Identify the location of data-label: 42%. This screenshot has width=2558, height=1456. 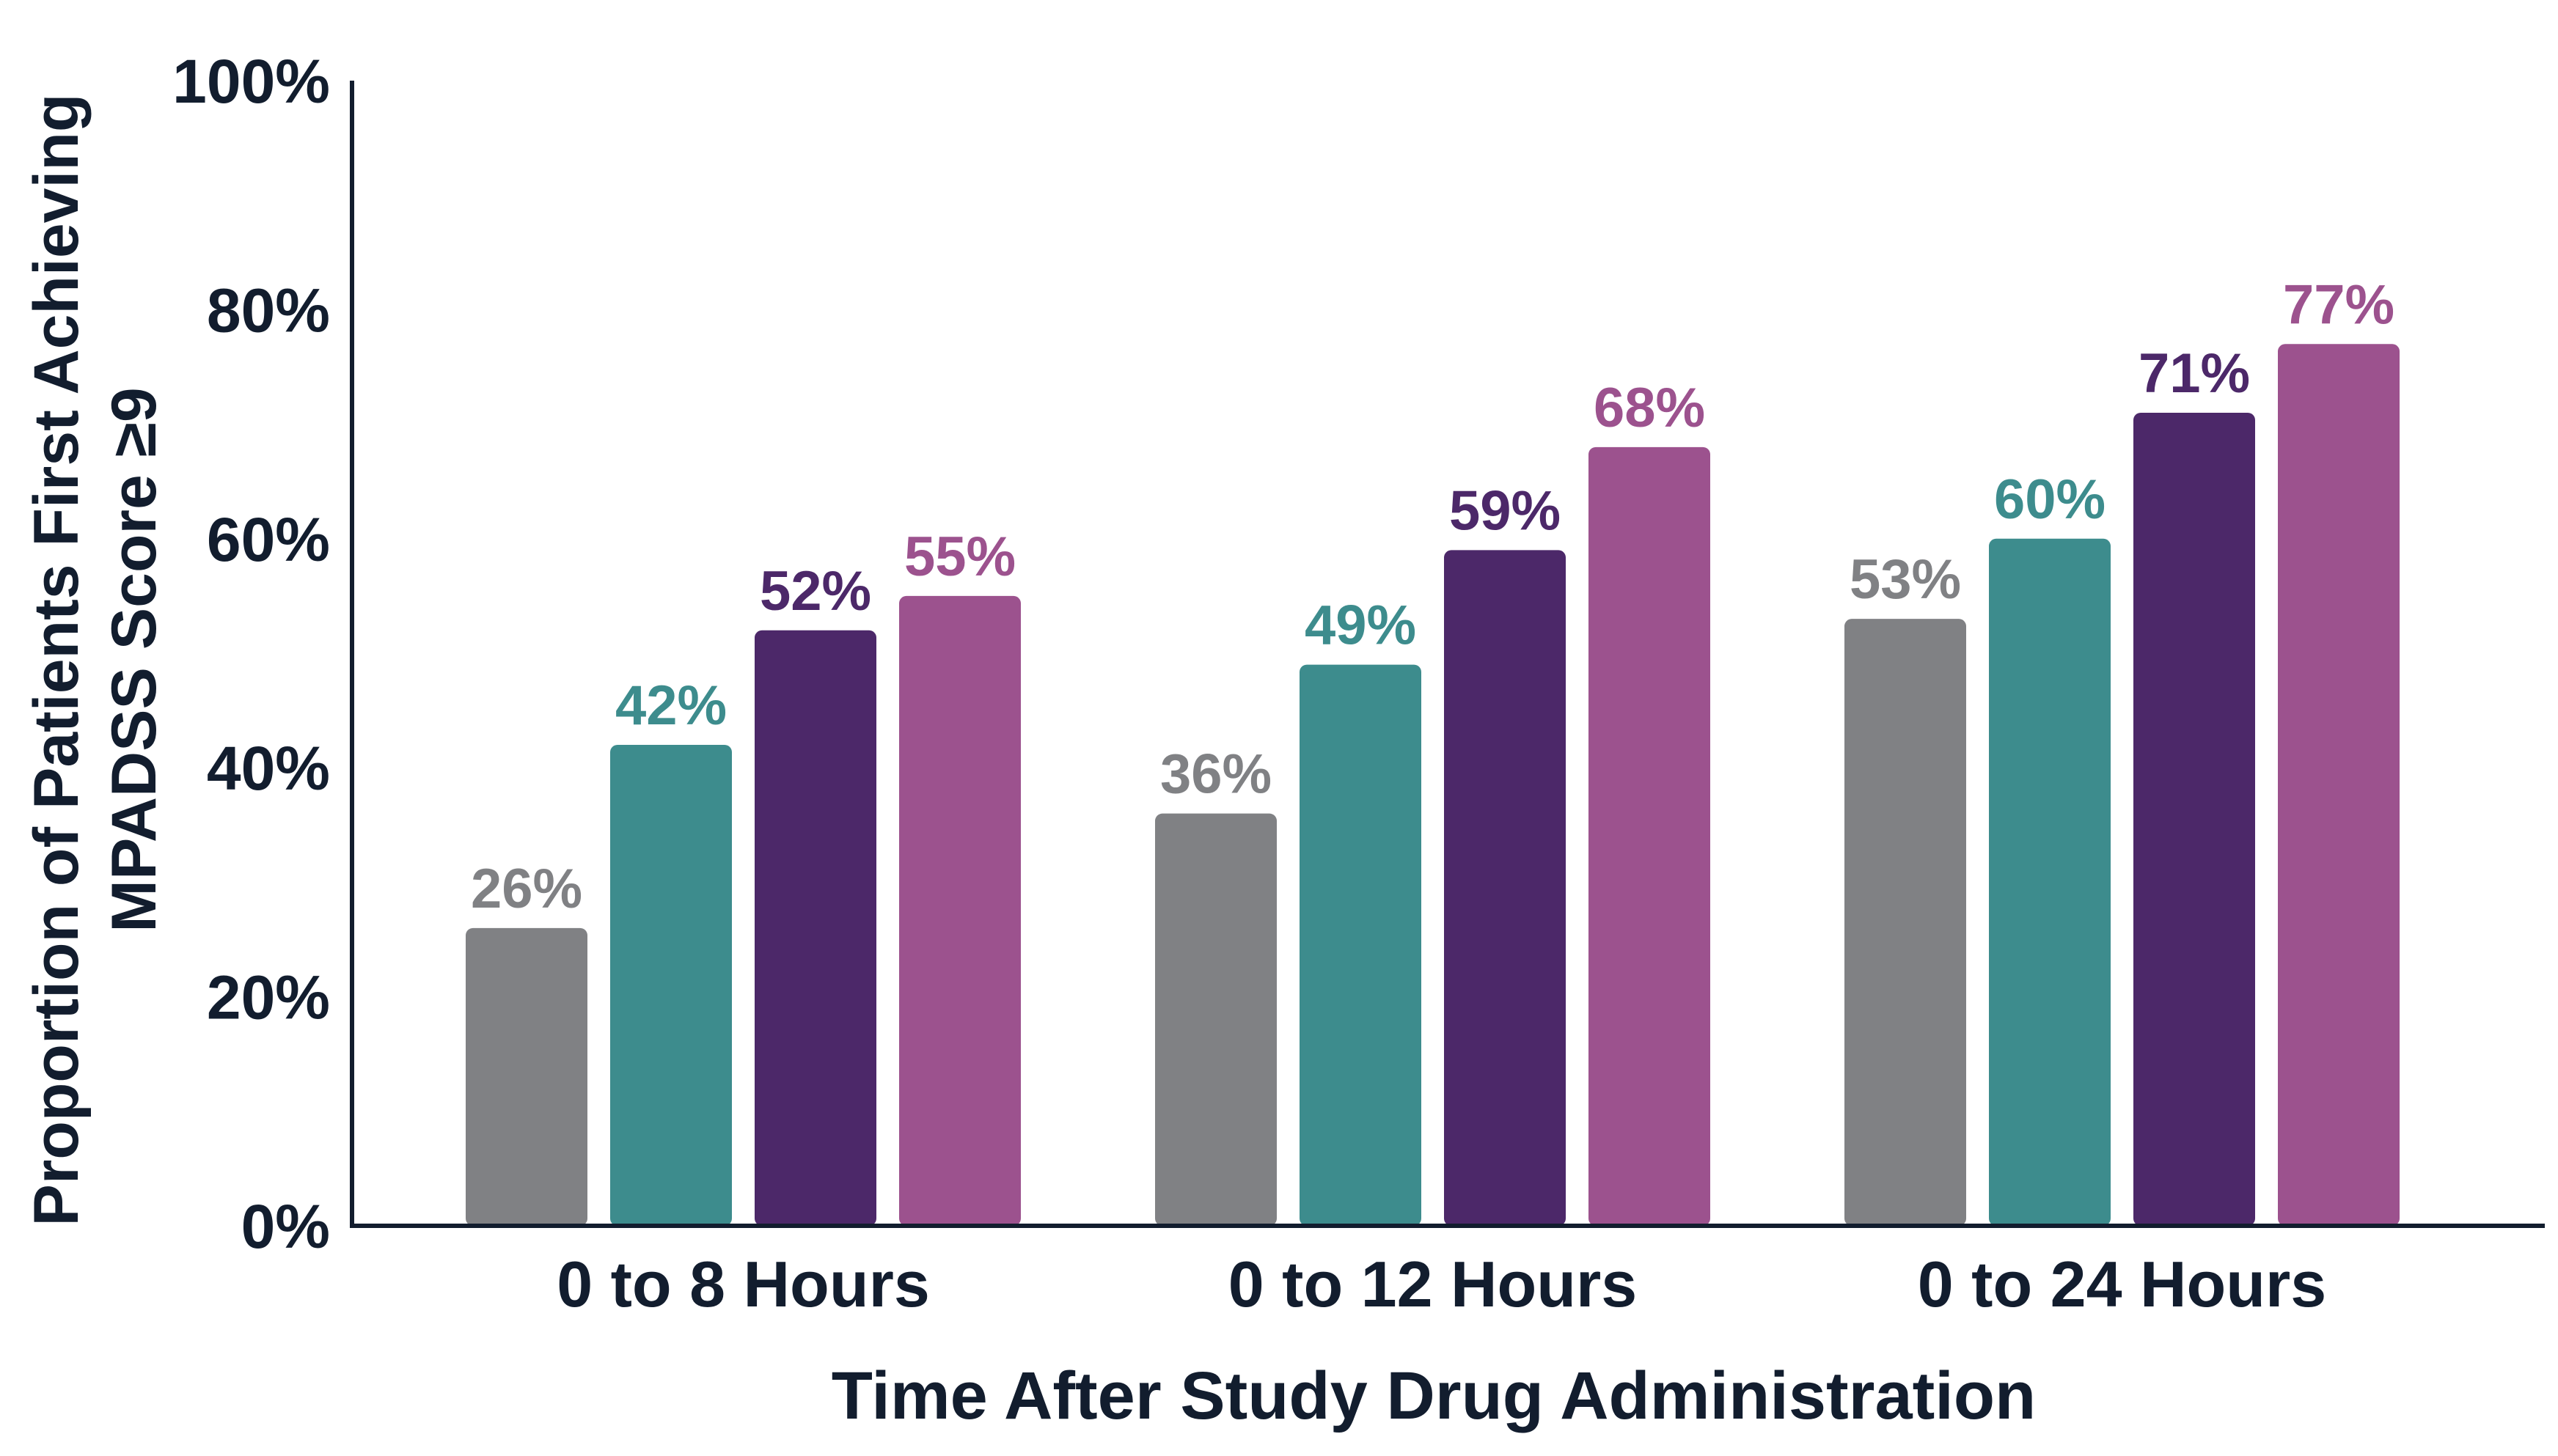
(671, 705).